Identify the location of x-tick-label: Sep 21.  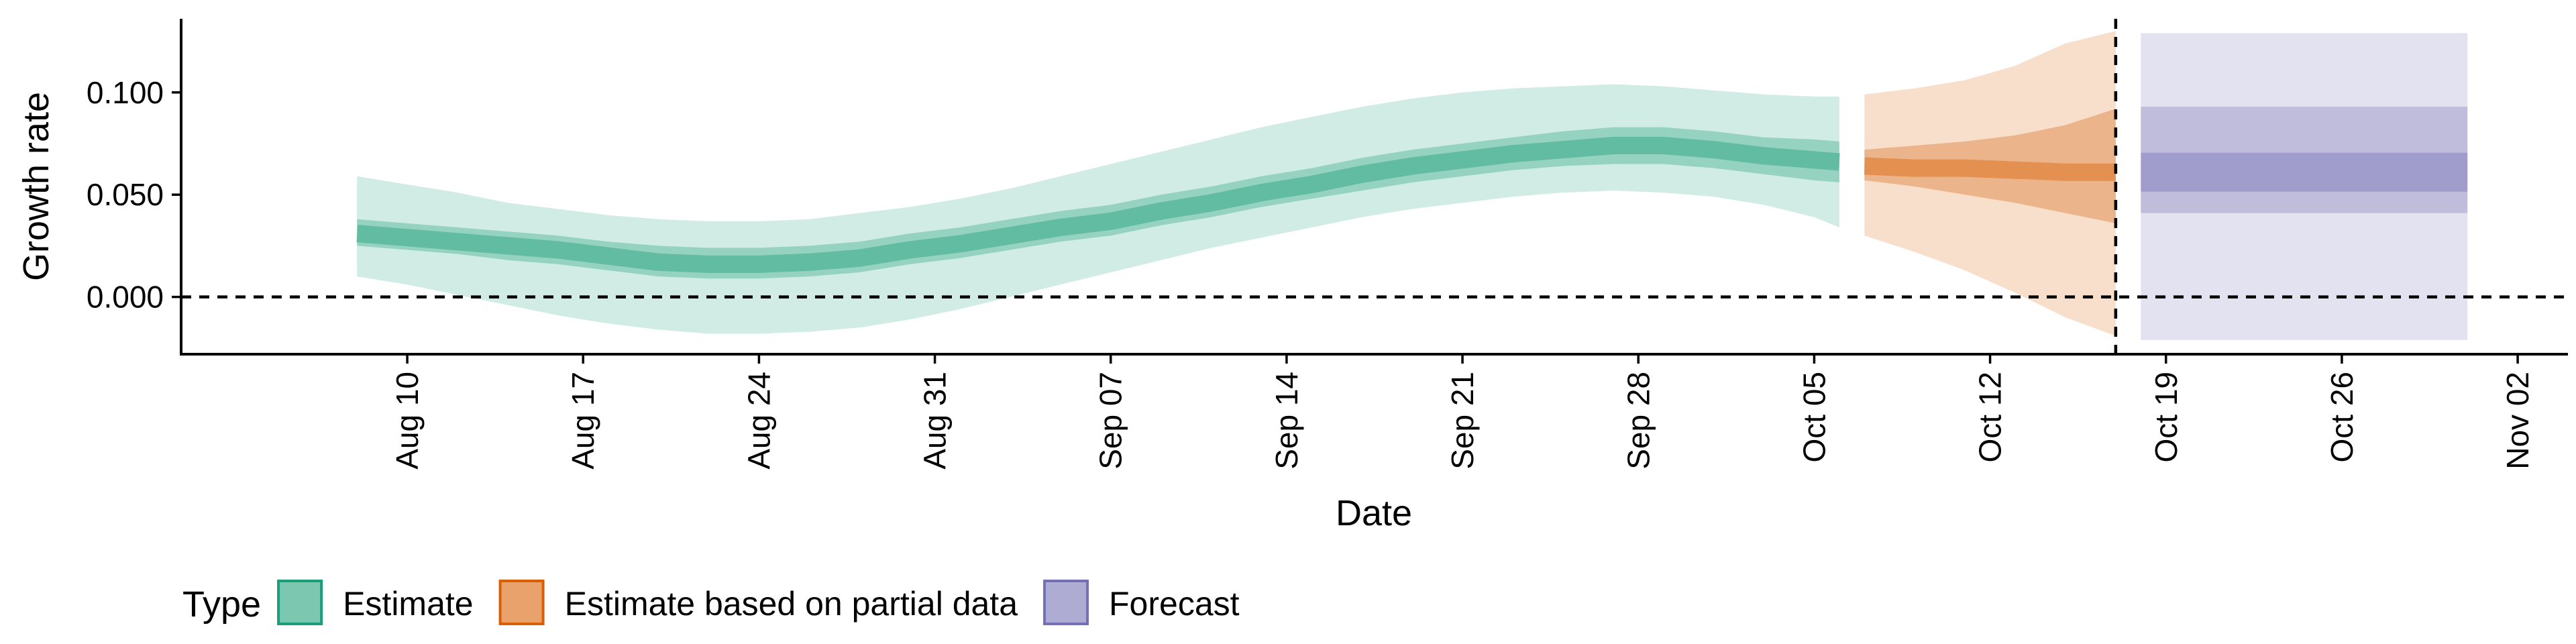
(1462, 421).